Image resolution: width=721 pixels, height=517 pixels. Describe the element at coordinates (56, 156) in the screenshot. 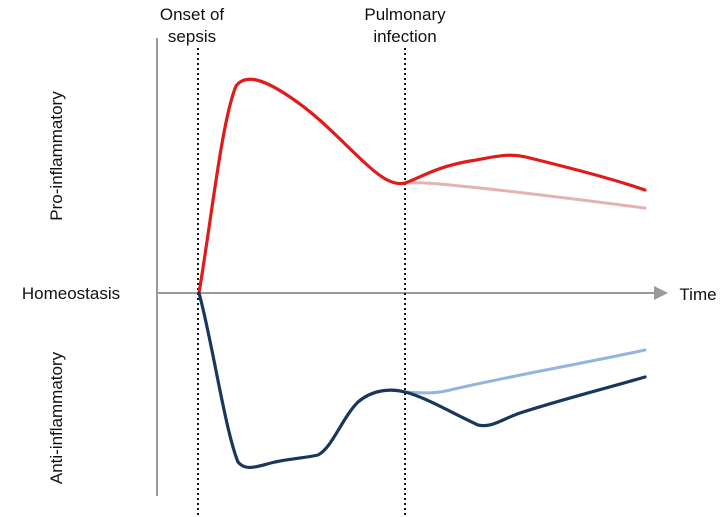

I see `pro-inflammatory-label: Pro-inflammatory` at that location.